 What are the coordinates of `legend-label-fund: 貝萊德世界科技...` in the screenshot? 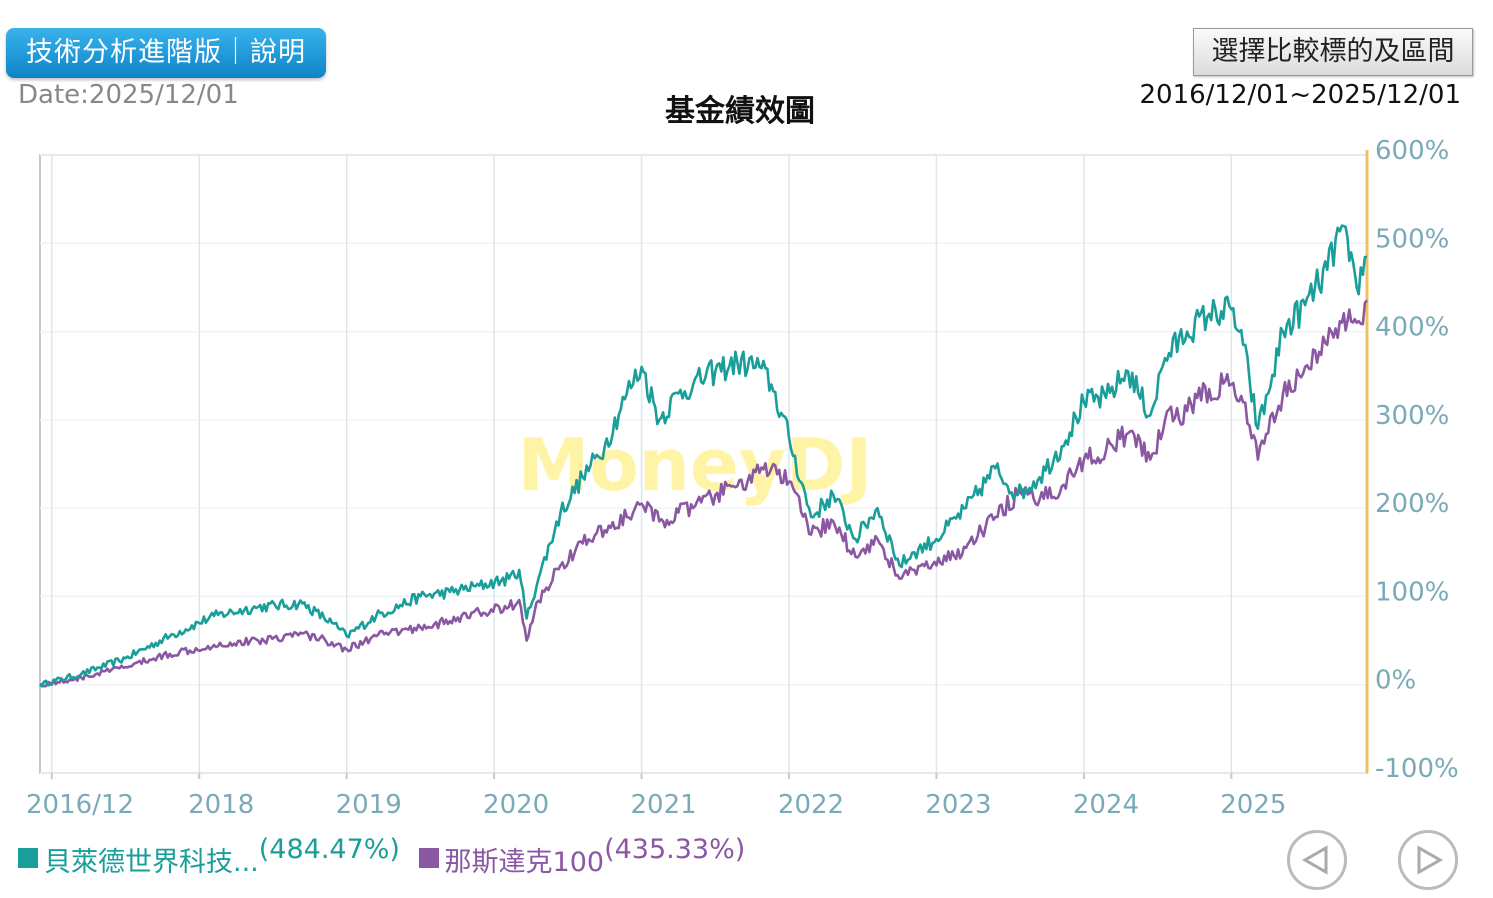 It's located at (151, 862).